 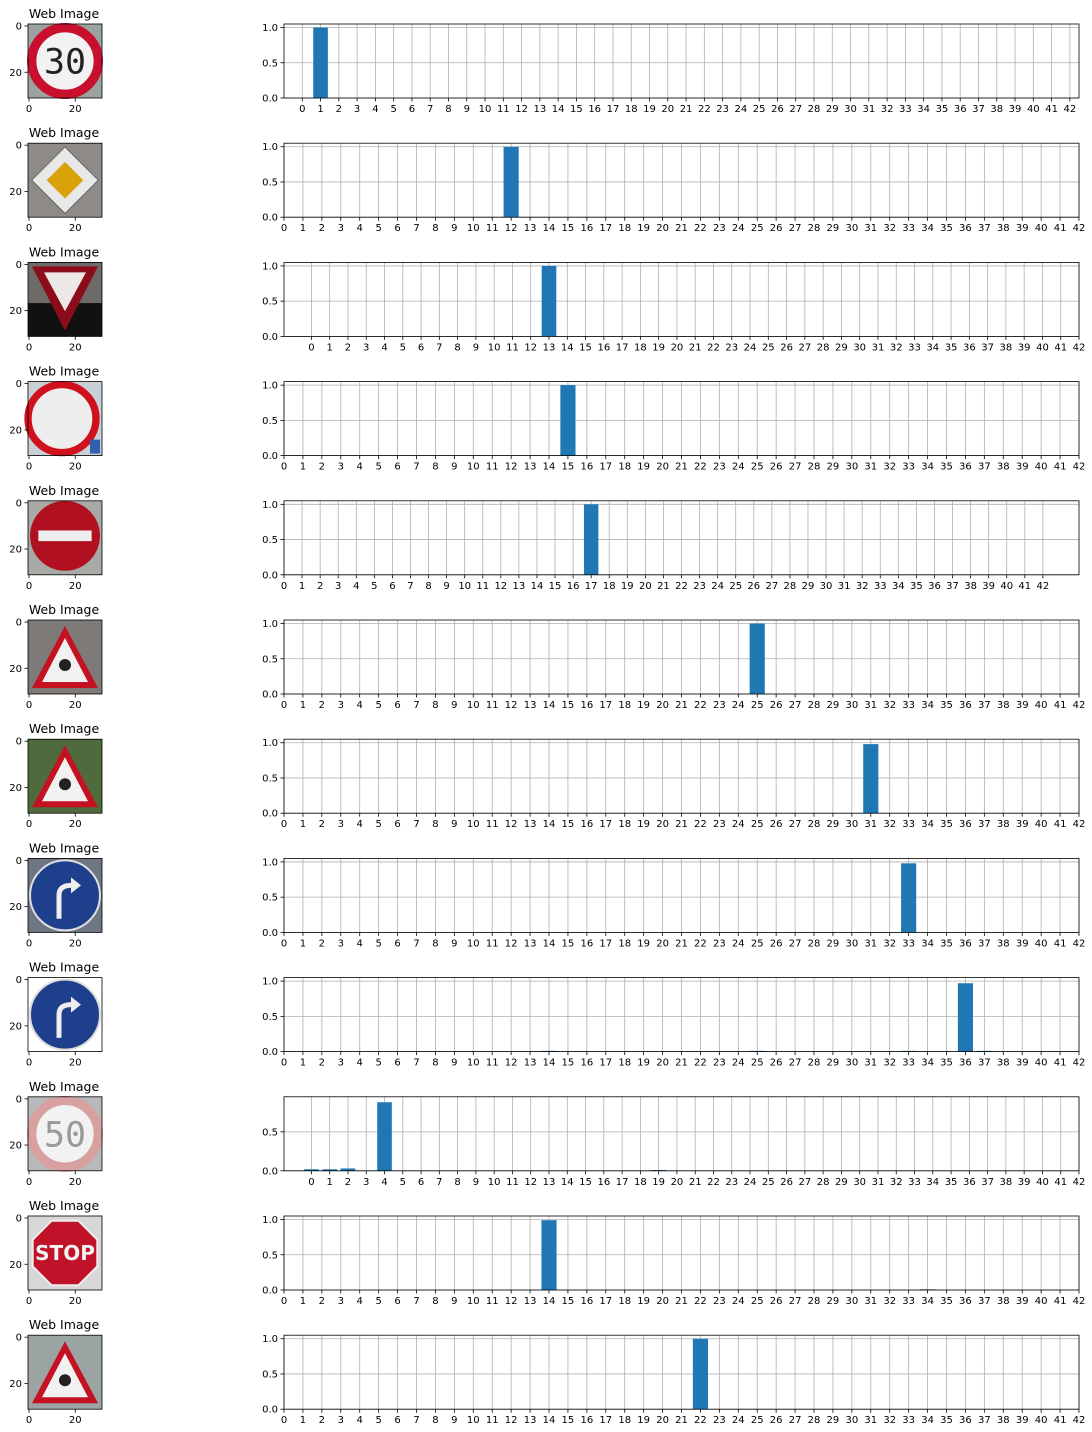 What do you see at coordinates (330, 347) in the screenshot?
I see `xtick-label: 1` at bounding box center [330, 347].